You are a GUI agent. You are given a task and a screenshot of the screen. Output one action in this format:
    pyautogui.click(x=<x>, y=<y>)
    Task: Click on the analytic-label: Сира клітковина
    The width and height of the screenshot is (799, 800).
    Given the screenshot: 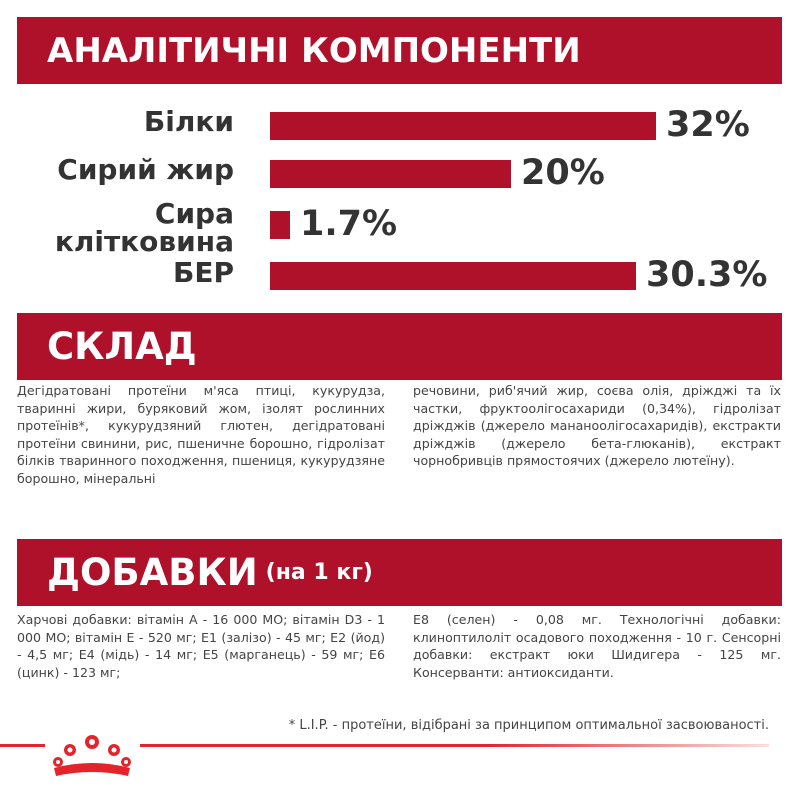 What is the action you would take?
    pyautogui.click(x=144, y=228)
    